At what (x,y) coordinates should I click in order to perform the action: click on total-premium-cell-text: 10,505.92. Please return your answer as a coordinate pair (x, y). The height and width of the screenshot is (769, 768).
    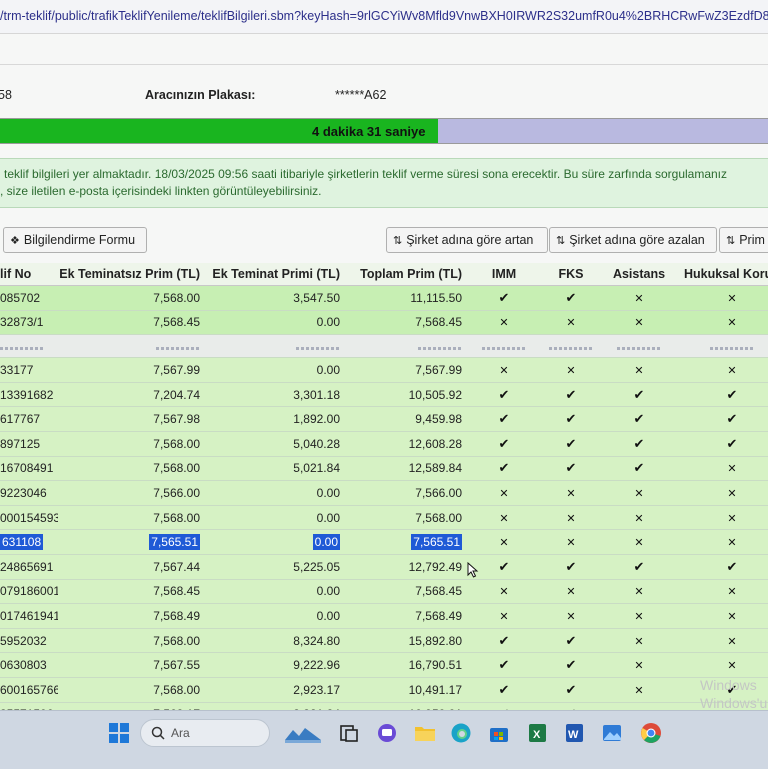
    Looking at the image, I should click on (435, 394).